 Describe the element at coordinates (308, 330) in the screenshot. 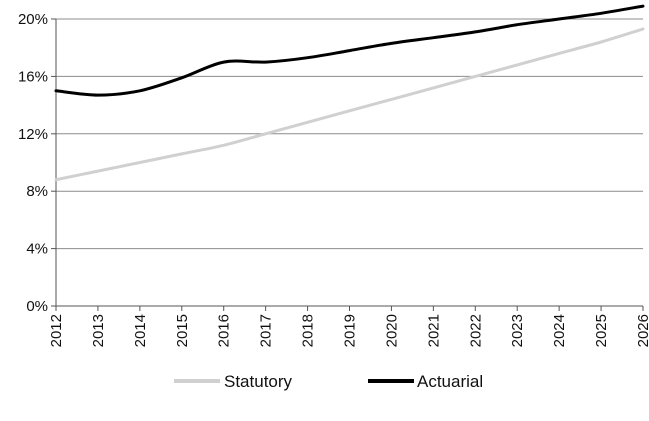

I see `x-tick-label: 2018` at that location.